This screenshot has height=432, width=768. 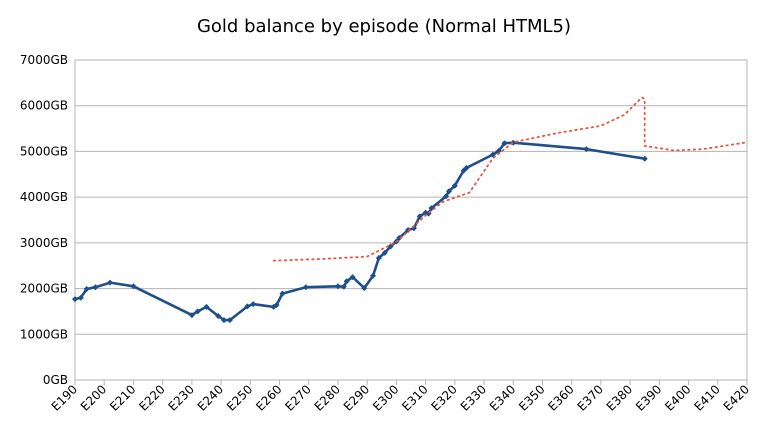 What do you see at coordinates (560, 397) in the screenshot?
I see `x-tick-label: E360` at bounding box center [560, 397].